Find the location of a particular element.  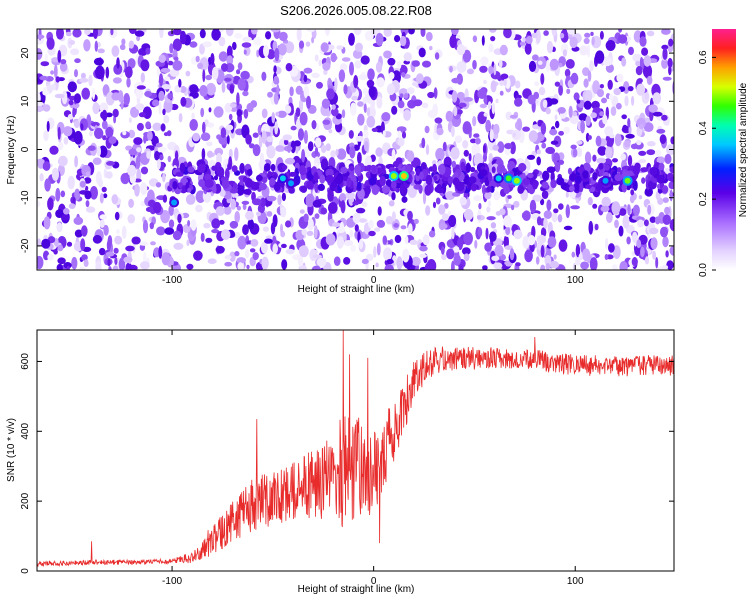

snr-y-tick-label: 600 is located at coordinates (25, 361).